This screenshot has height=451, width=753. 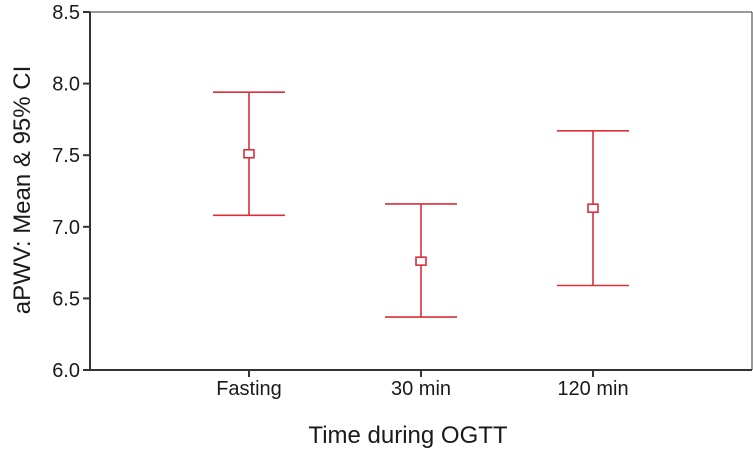 I want to click on error-bar-30-min, so click(x=421, y=260).